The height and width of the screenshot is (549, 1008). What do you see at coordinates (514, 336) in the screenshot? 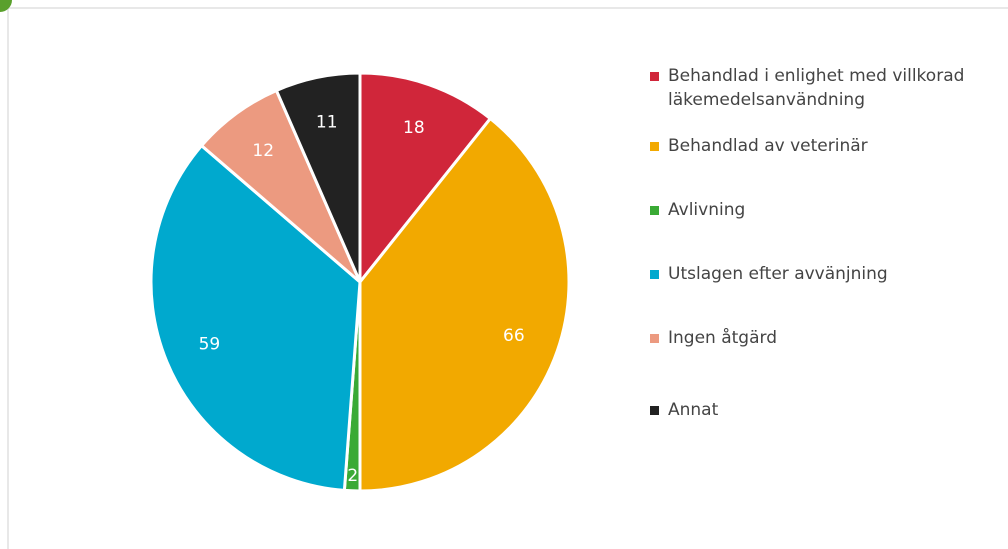
I see `data-label: 66` at bounding box center [514, 336].